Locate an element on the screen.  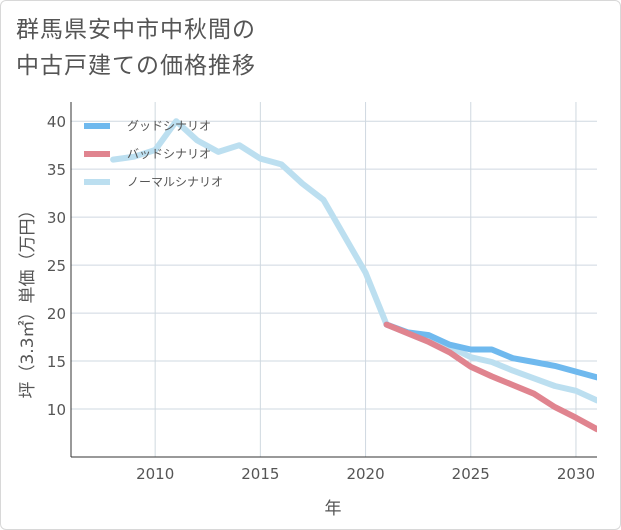
y-tick-label: 30 is located at coordinates (56, 218).